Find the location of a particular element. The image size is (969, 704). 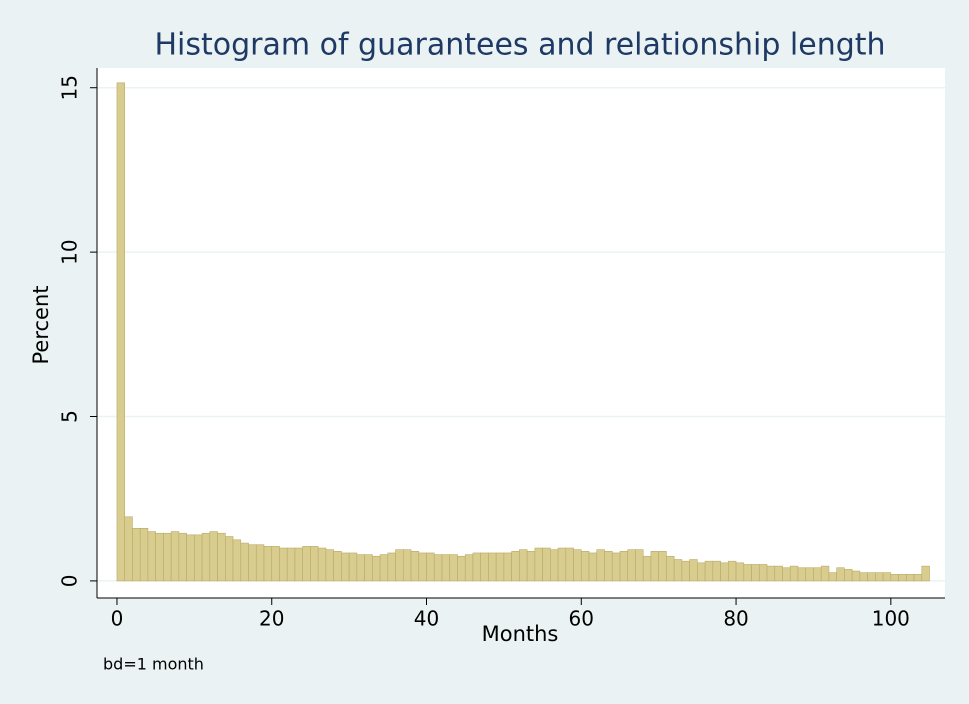

note: bd=1 month is located at coordinates (153, 664).